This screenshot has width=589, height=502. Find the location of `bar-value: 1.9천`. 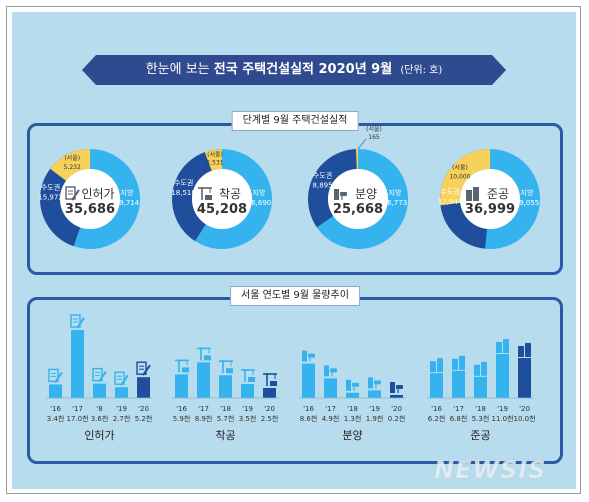

bar-value: 1.9천 is located at coordinates (375, 418).